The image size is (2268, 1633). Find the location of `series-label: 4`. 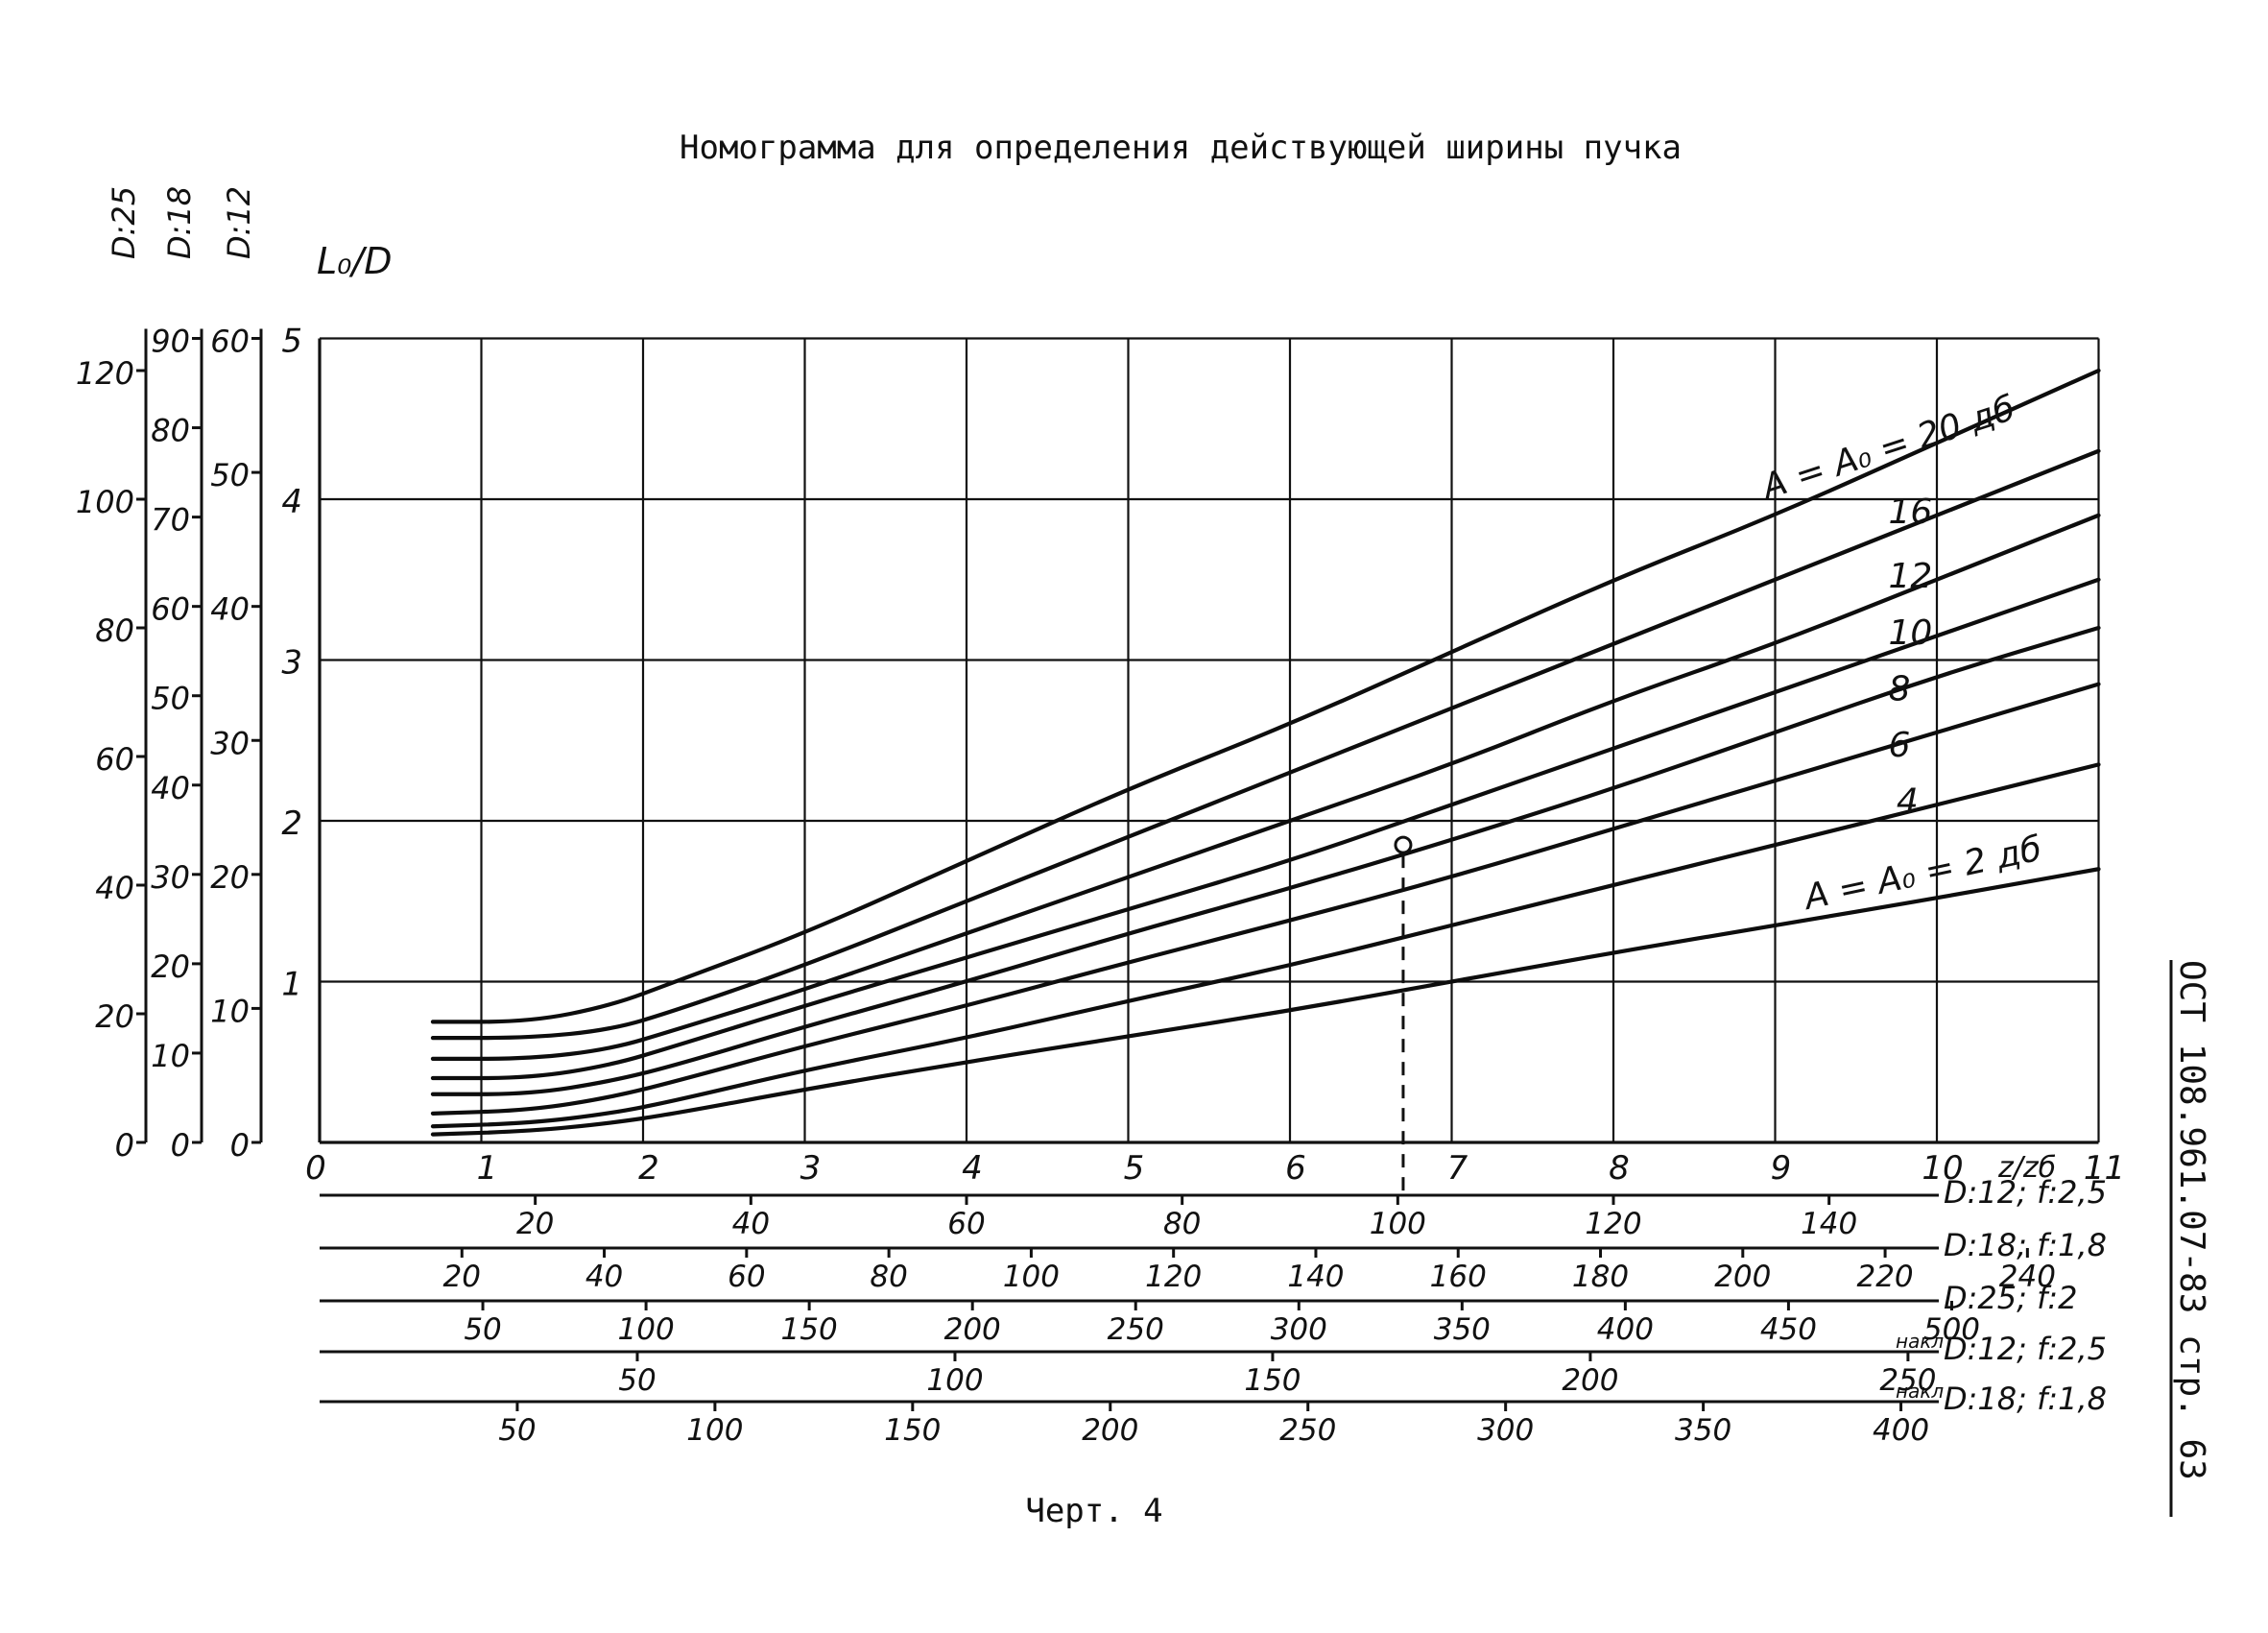

series-label: 4 is located at coordinates (1908, 802).